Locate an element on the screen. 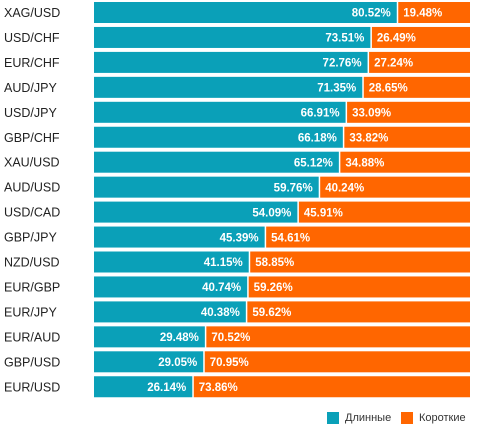  legend-label-short: Короткие is located at coordinates (442, 418).